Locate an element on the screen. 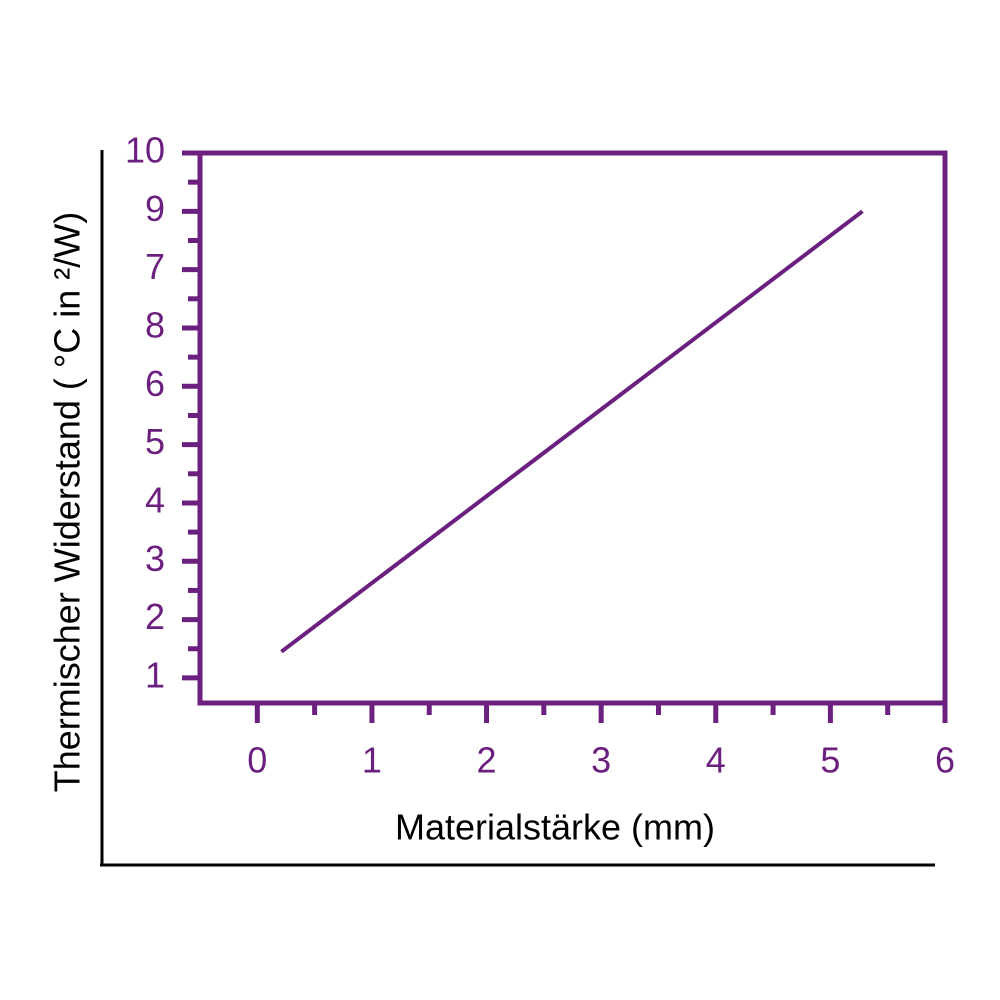 This screenshot has width=1000, height=1000. x-tick-label: 0 is located at coordinates (257, 760).